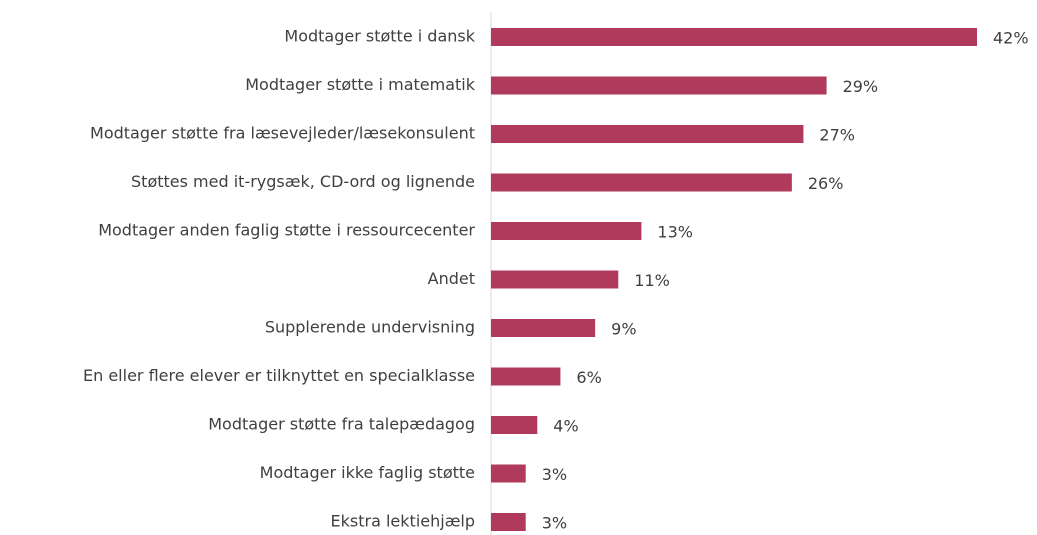 Image resolution: width=1037 pixels, height=535 pixels. Describe the element at coordinates (652, 280) in the screenshot. I see `value-label: 11%` at that location.